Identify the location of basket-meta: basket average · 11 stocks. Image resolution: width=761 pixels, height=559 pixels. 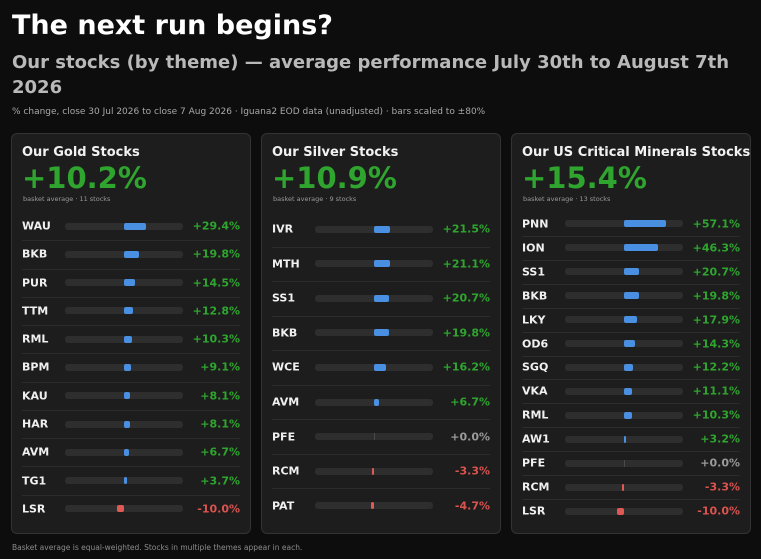
(67, 199).